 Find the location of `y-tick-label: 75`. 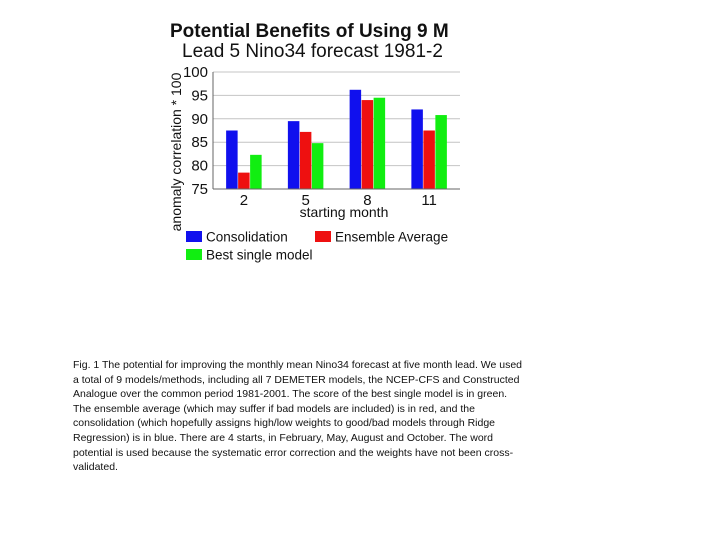

y-tick-label: 75 is located at coordinates (199, 189).